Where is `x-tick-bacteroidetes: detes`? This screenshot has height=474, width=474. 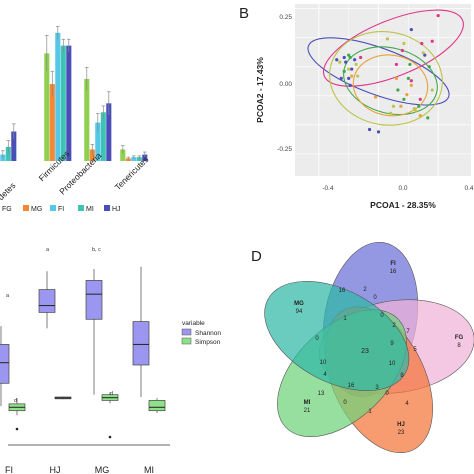 x-tick-bacteroidetes: detes is located at coordinates (8, 191).